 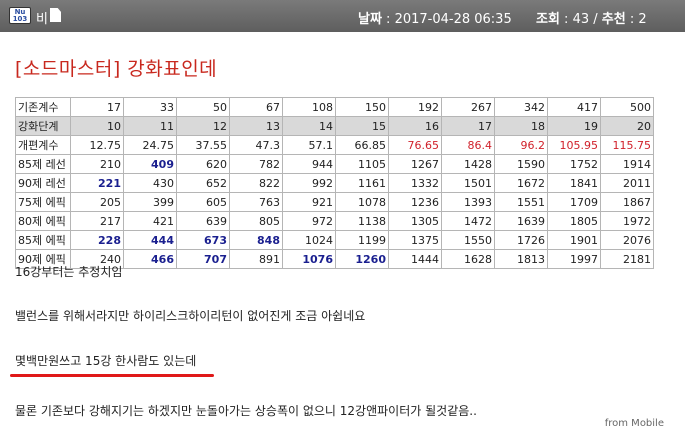 What do you see at coordinates (20, 15) in the screenshot?
I see `category-icon: Nu 103` at bounding box center [20, 15].